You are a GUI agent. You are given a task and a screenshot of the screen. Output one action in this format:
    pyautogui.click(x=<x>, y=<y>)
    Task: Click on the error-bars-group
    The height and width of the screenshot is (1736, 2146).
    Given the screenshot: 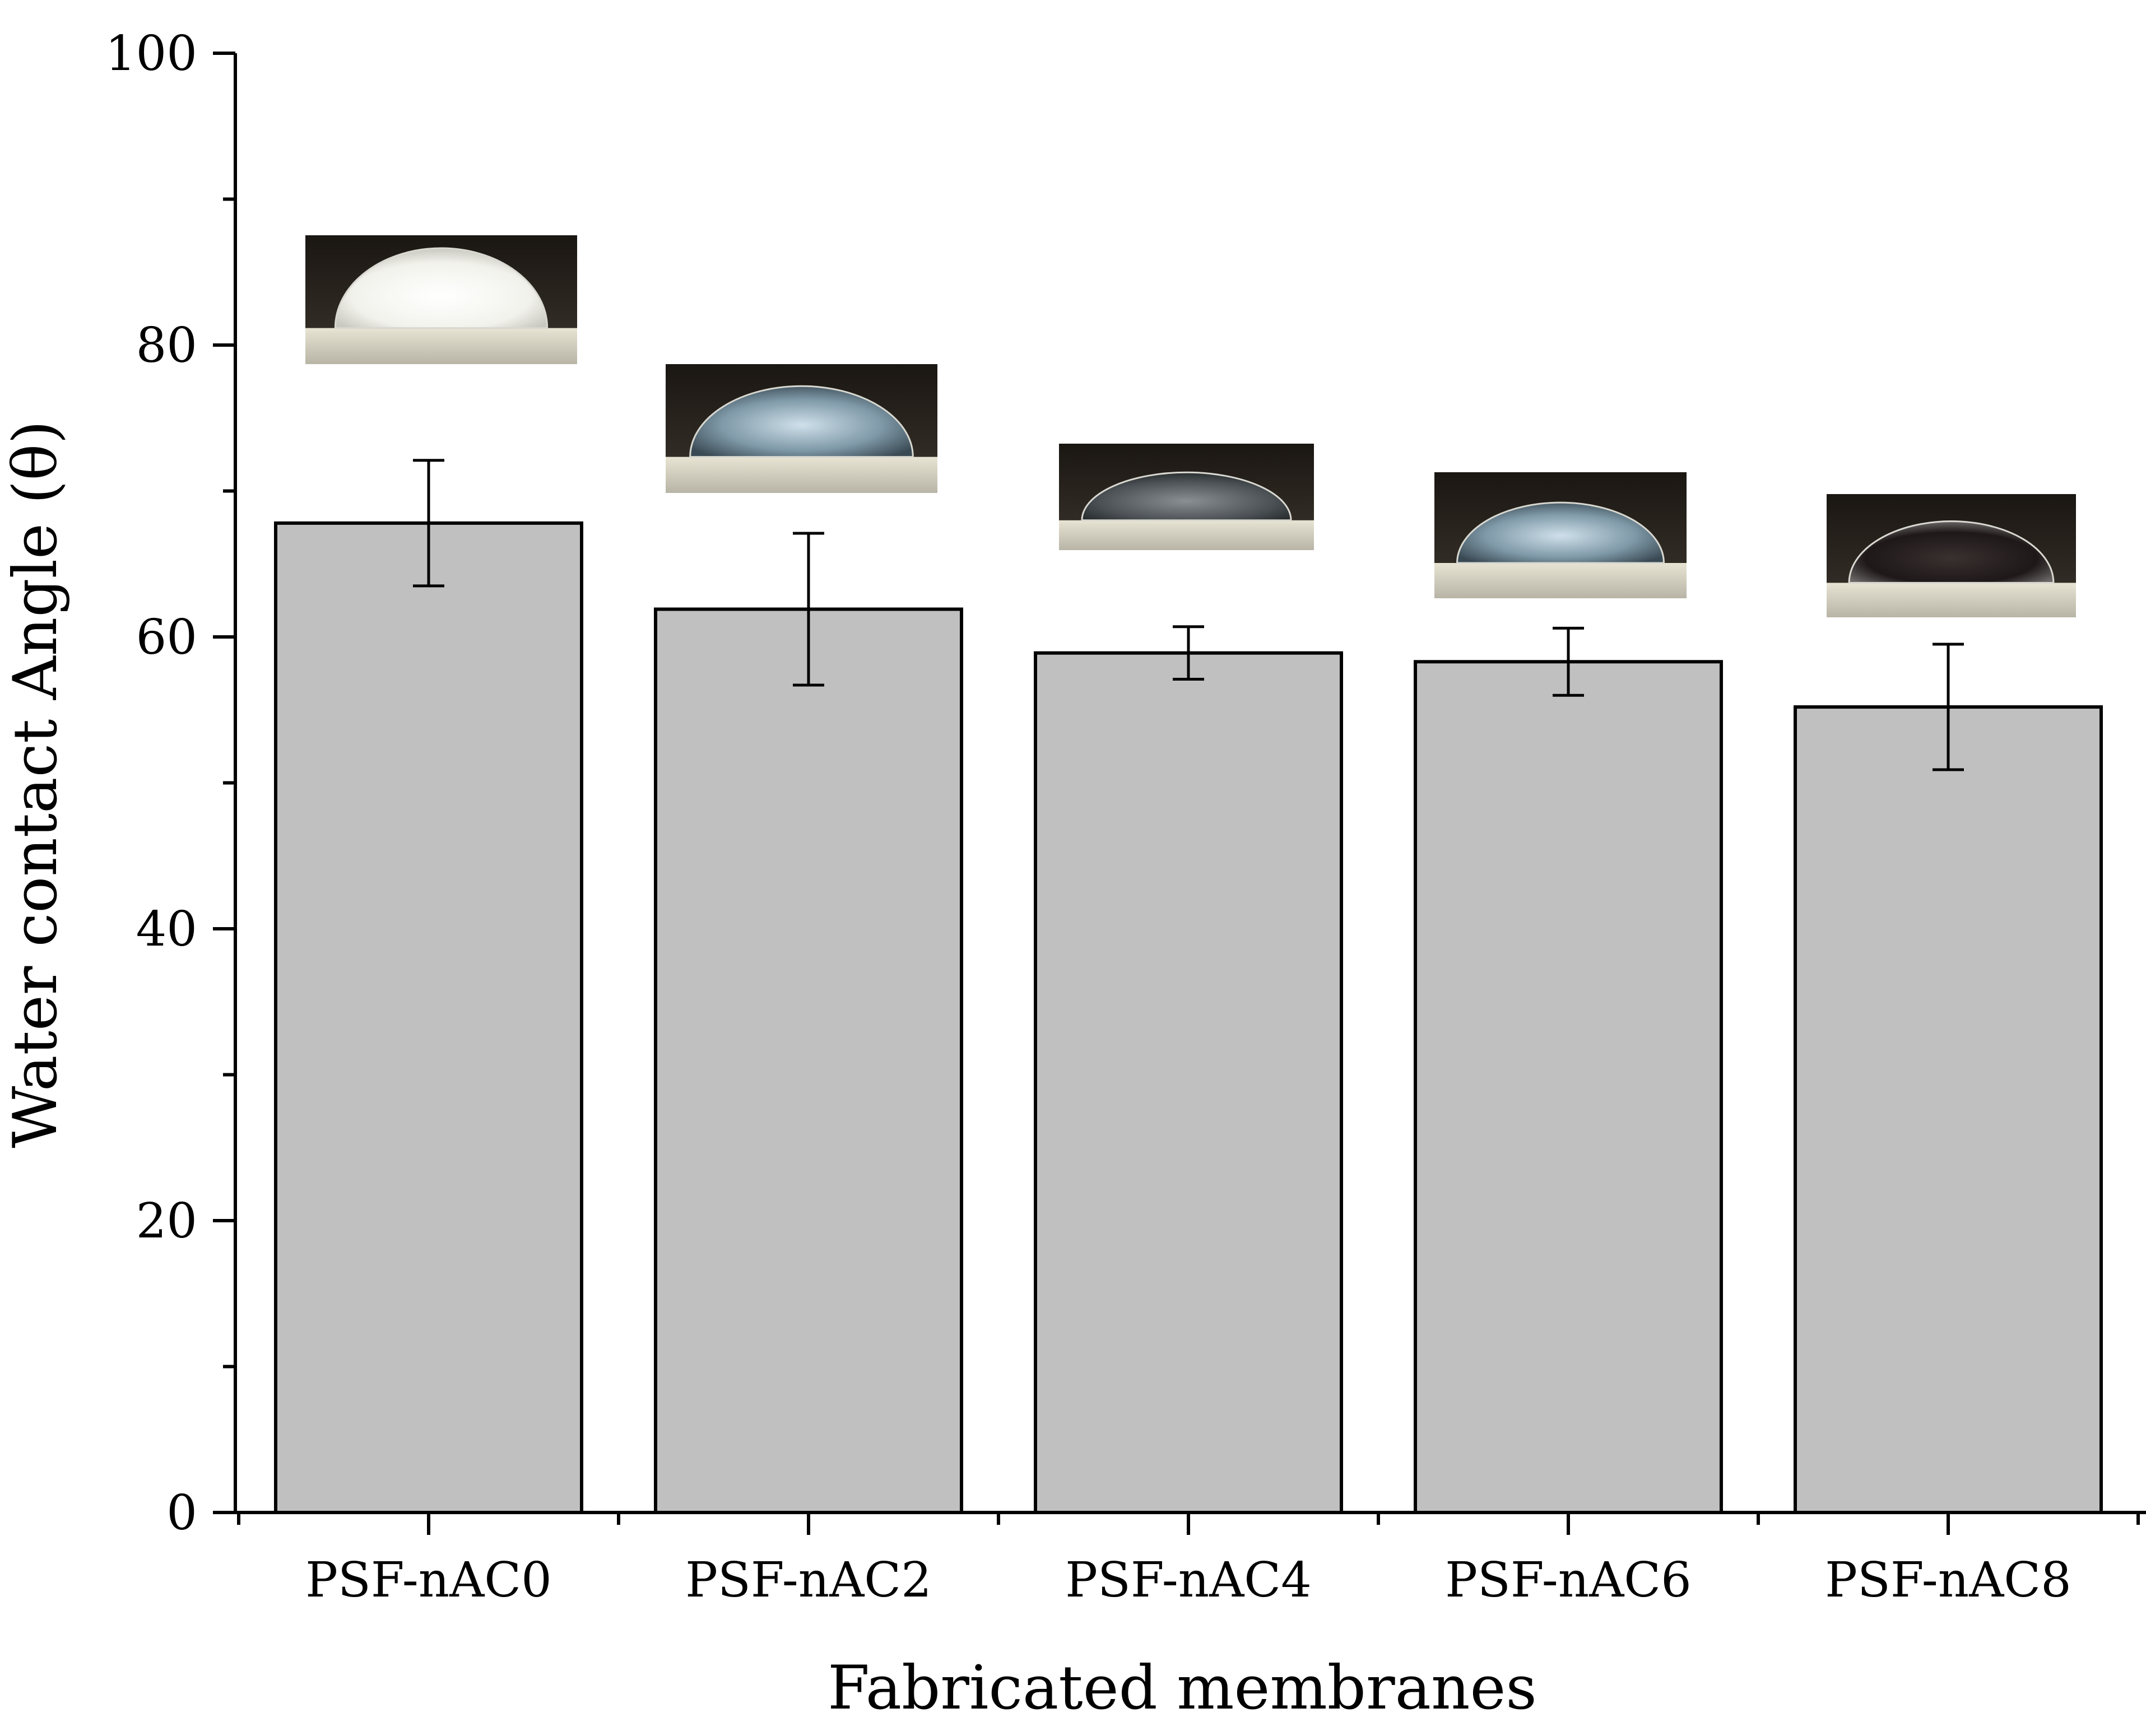 What is the action you would take?
    pyautogui.click(x=1188, y=615)
    